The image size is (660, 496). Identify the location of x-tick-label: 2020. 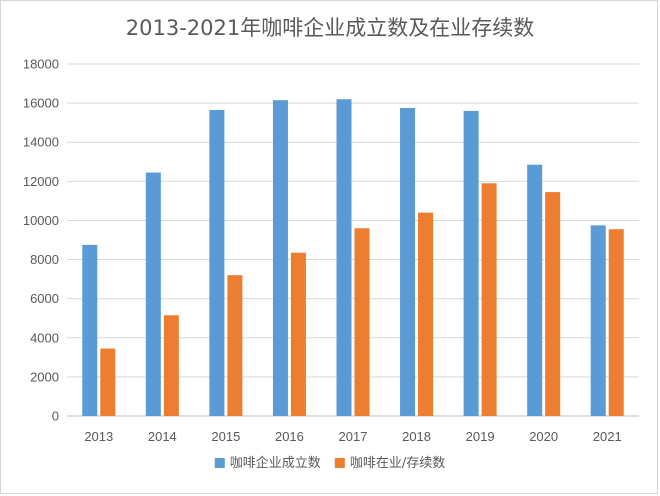
(543, 436).